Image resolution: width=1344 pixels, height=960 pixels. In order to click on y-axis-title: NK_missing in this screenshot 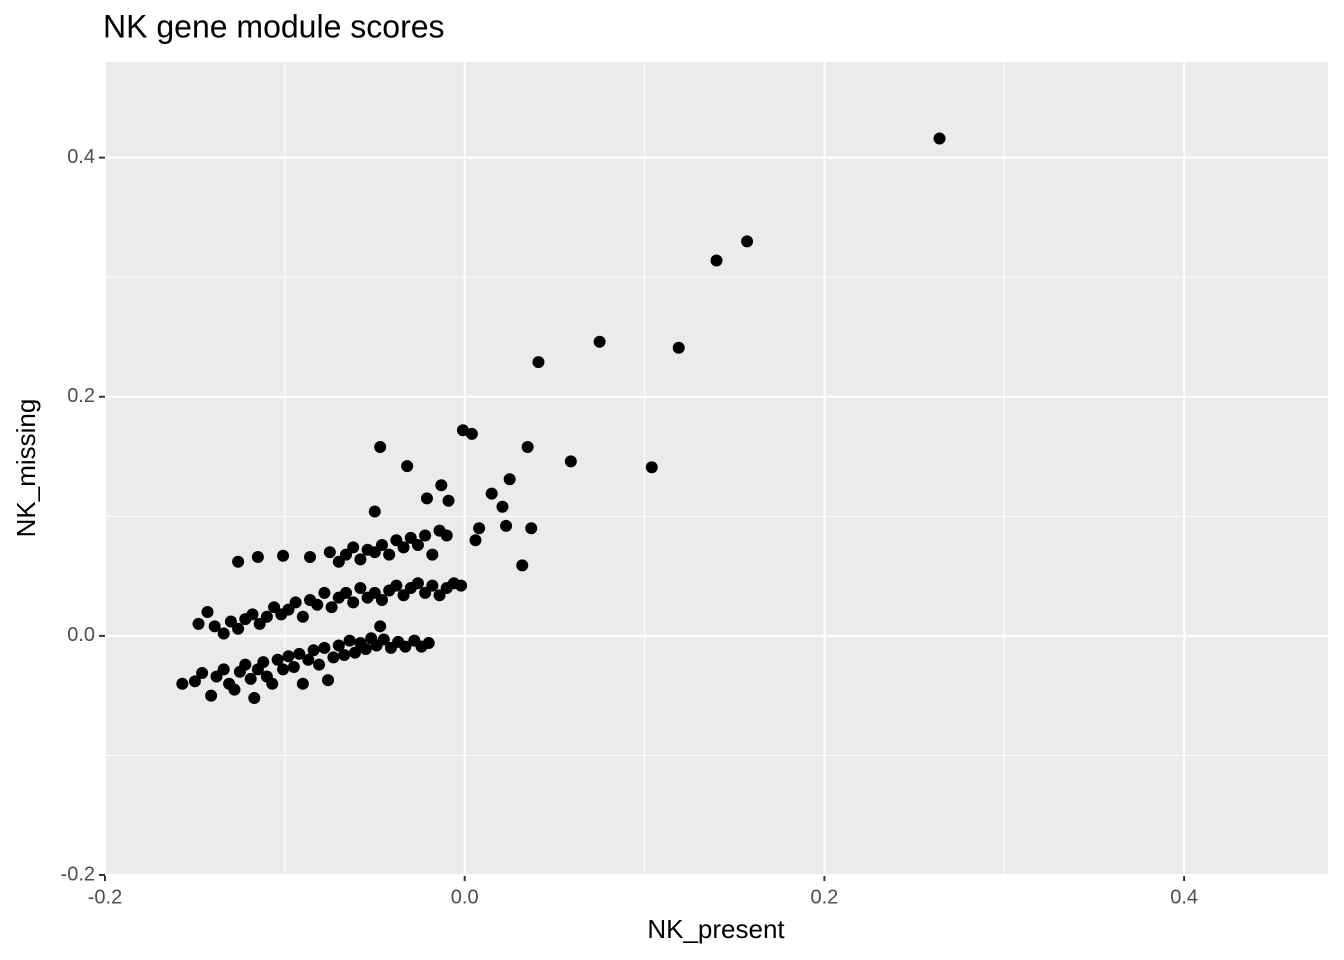, I will do `click(26, 468)`.